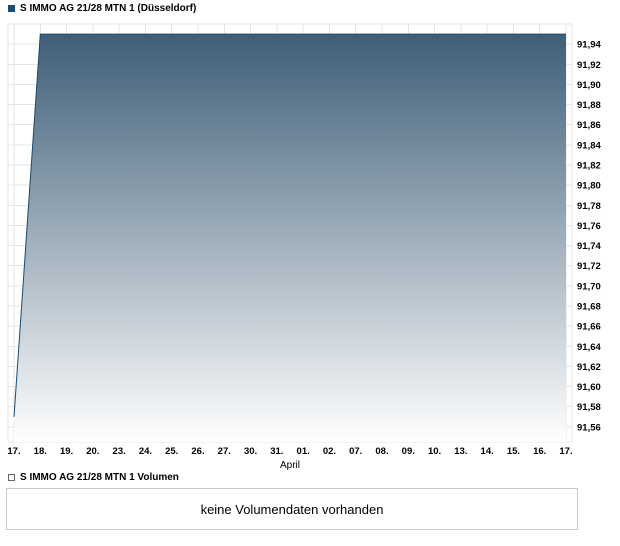  Describe the element at coordinates (589, 45) in the screenshot. I see `y-tick-label: 91,94` at that location.